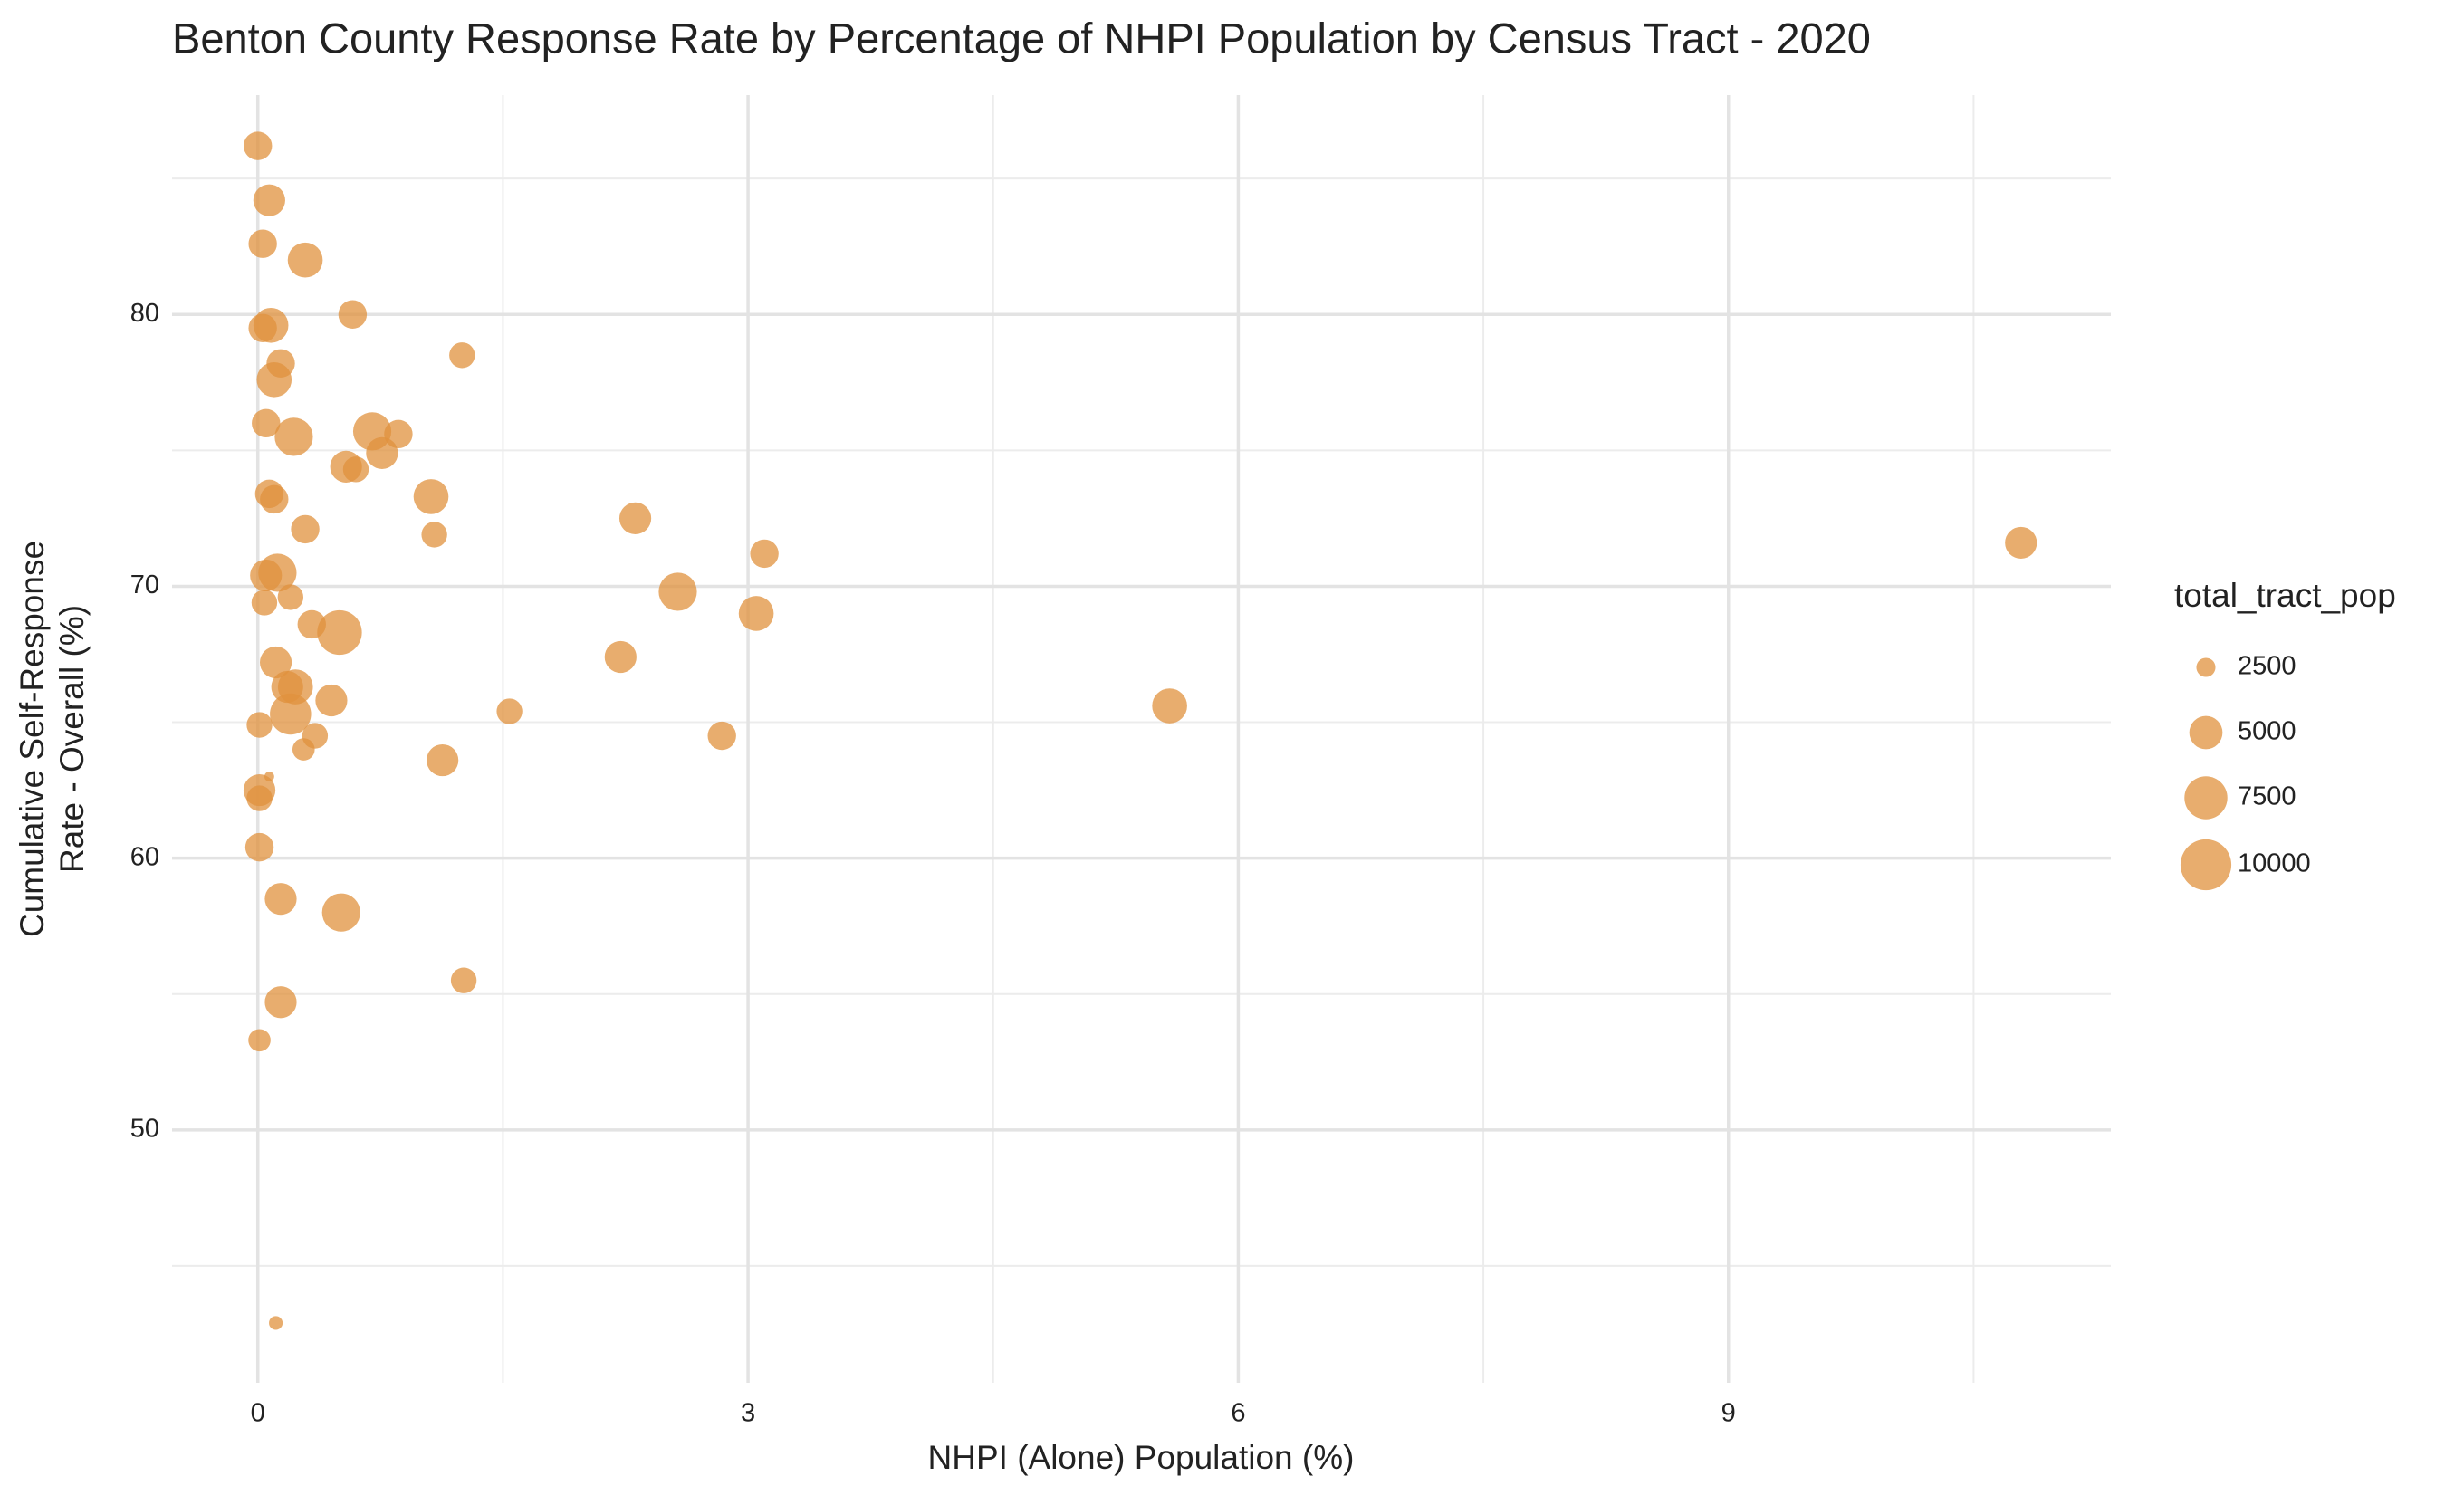 The width and height of the screenshot is (2464, 1486). Describe the element at coordinates (2285, 595) in the screenshot. I see `legend-title: total_tract_pop` at that location.